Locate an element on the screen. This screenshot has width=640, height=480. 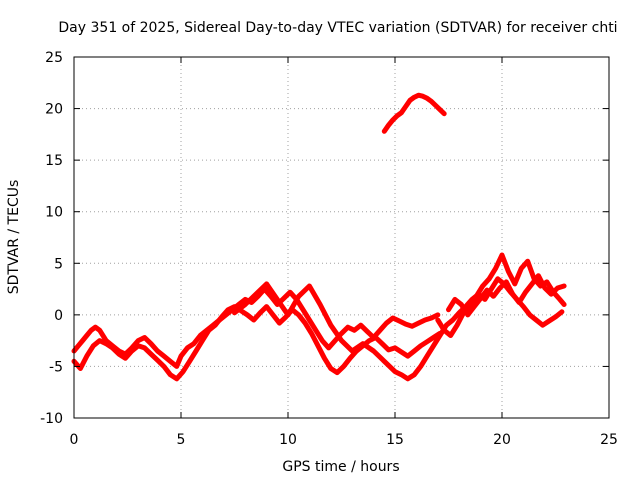
y-tick-label: 20 is located at coordinates (54, 110).